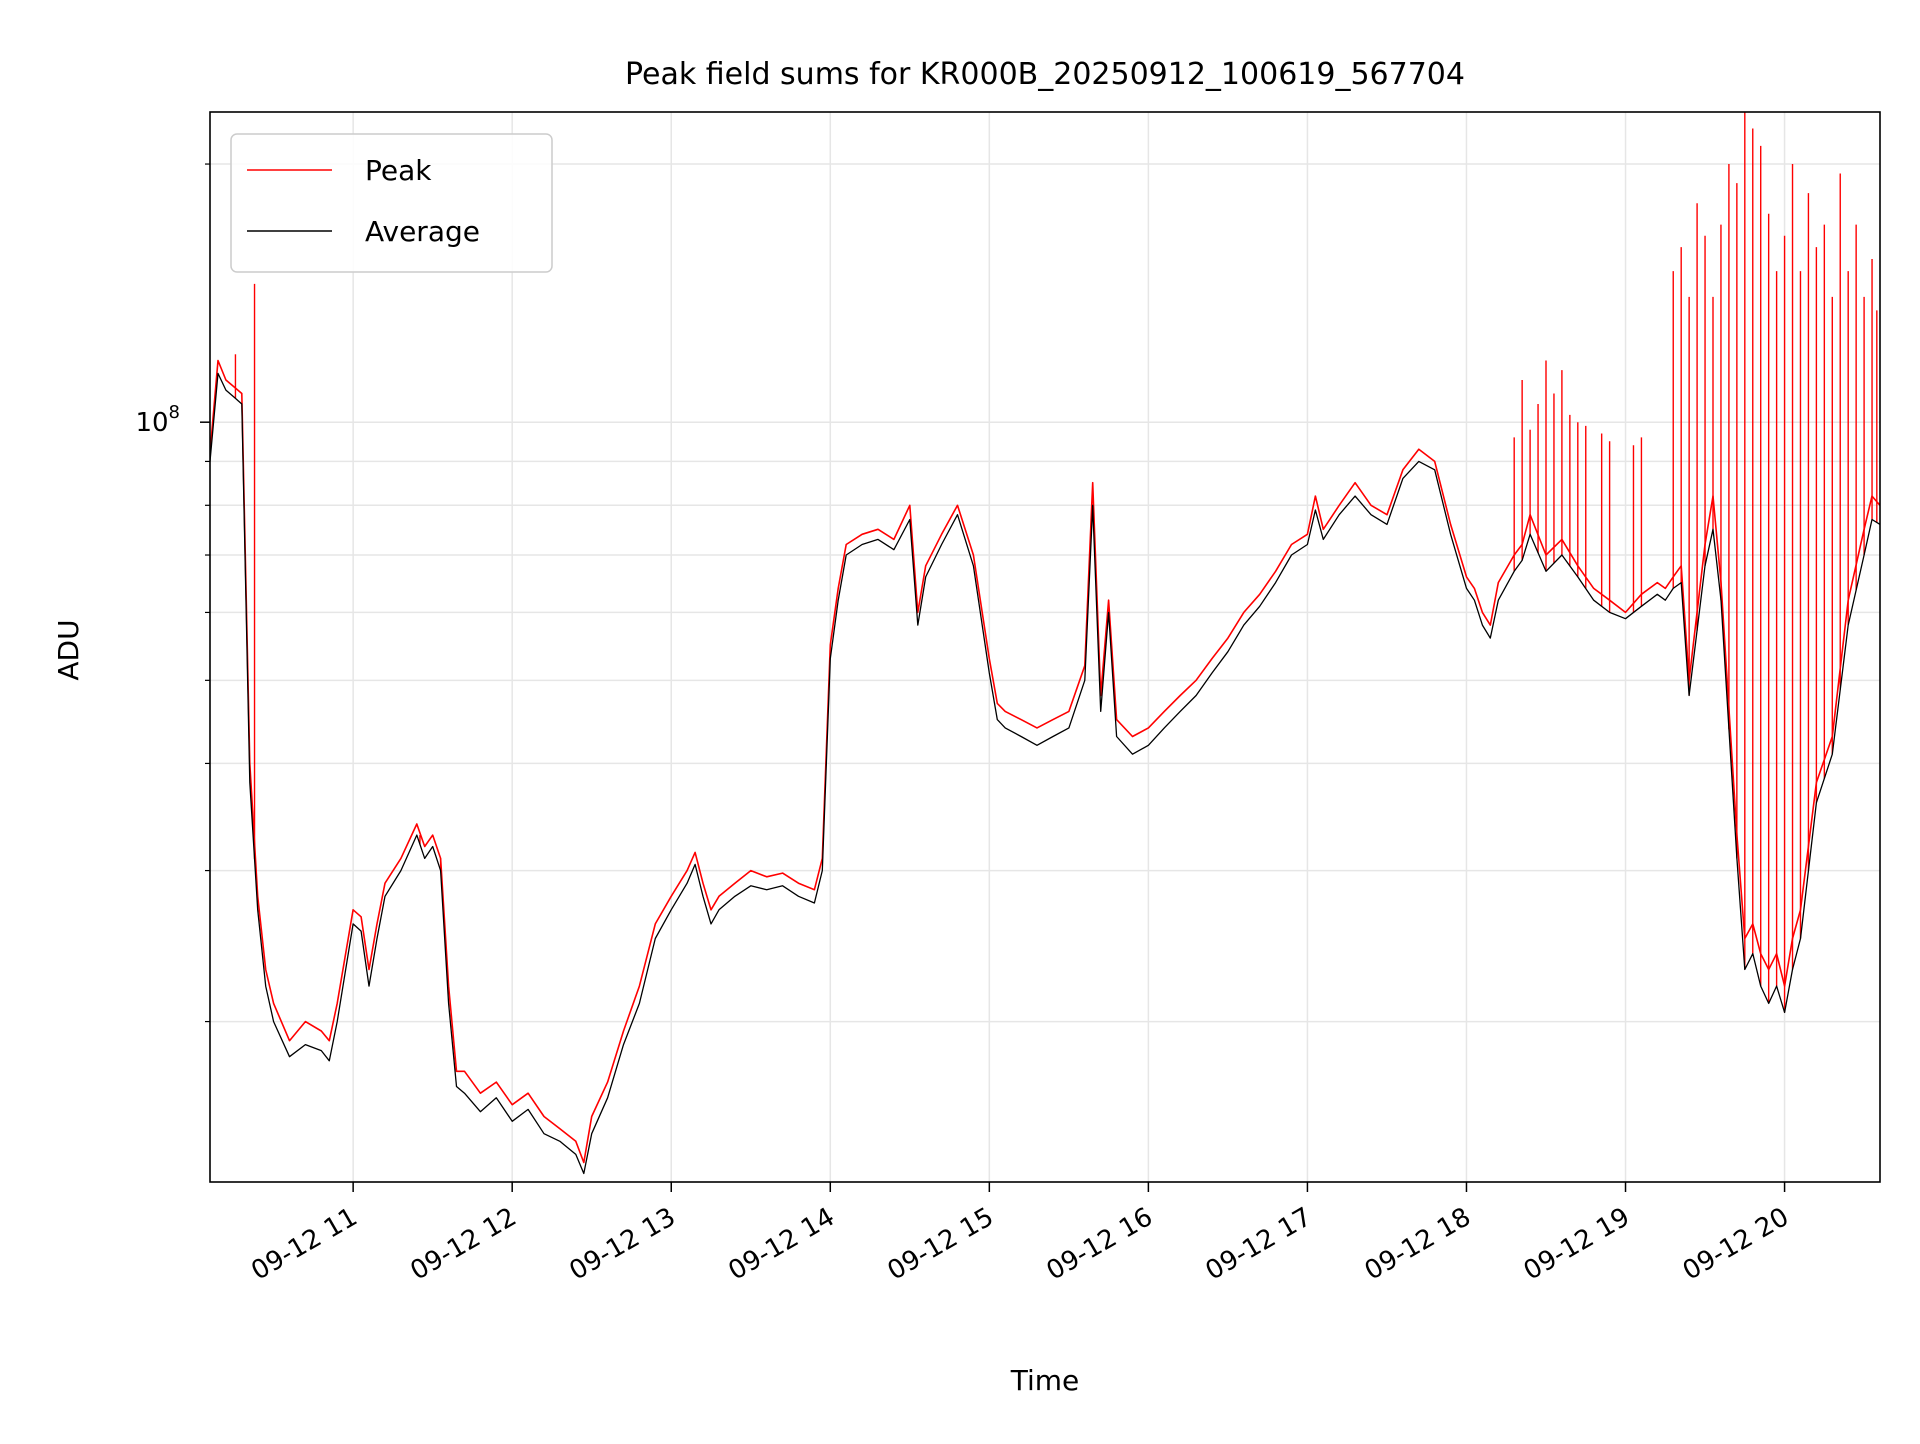 The width and height of the screenshot is (1920, 1444). Describe the element at coordinates (68, 649) in the screenshot. I see `y-axis-label: ADU` at that location.